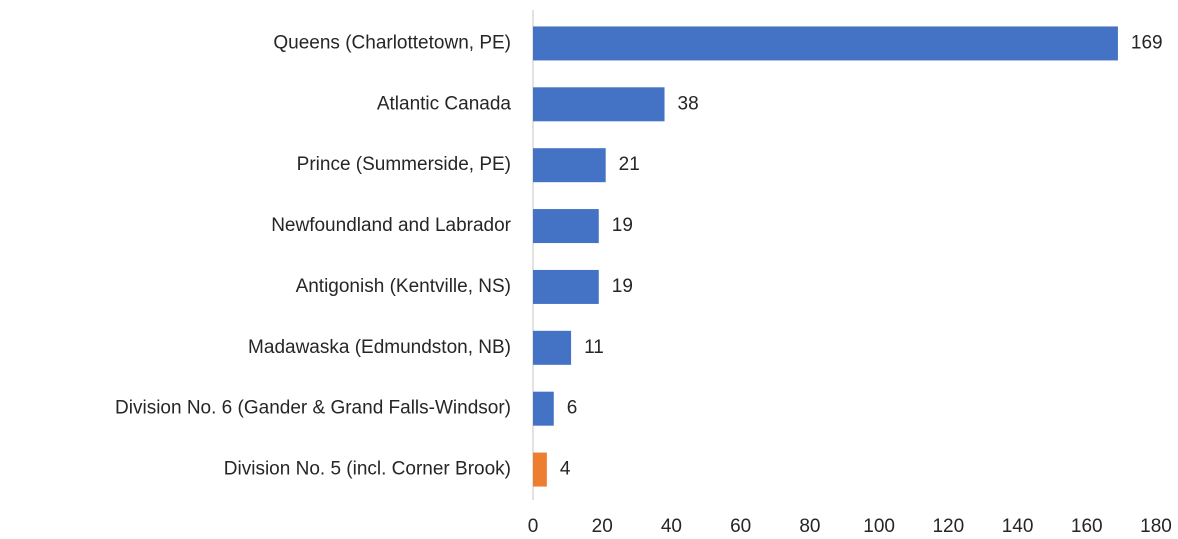 The height and width of the screenshot is (539, 1178). Describe the element at coordinates (948, 526) in the screenshot. I see `x-tick-label: 120` at that location.